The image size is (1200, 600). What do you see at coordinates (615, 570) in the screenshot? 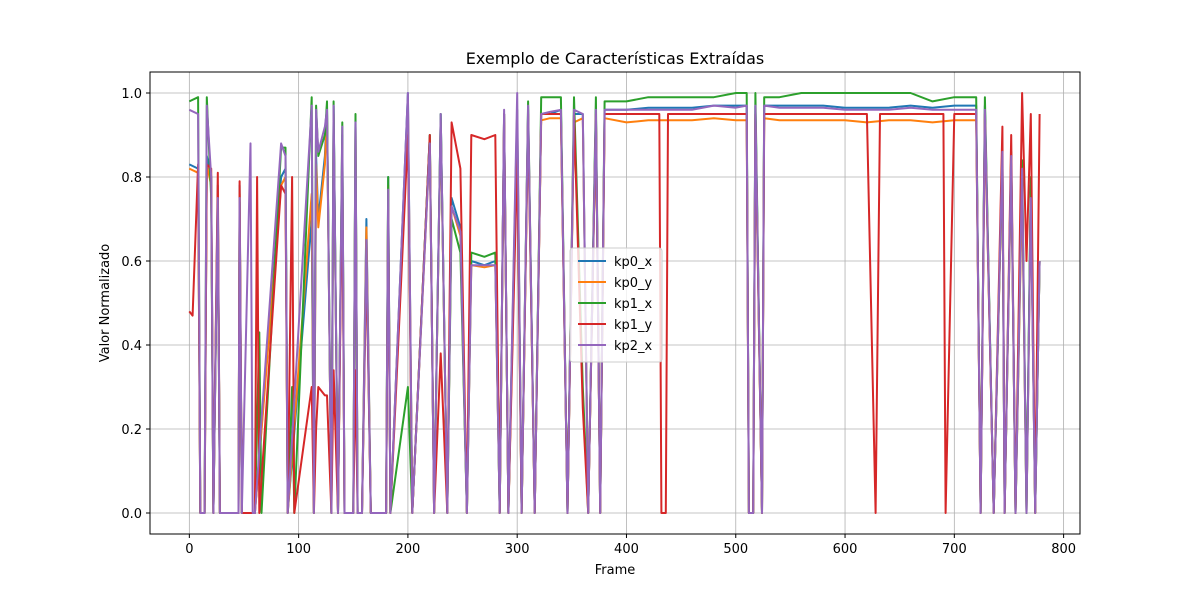
I see `x-axis-label: Frame` at bounding box center [615, 570].